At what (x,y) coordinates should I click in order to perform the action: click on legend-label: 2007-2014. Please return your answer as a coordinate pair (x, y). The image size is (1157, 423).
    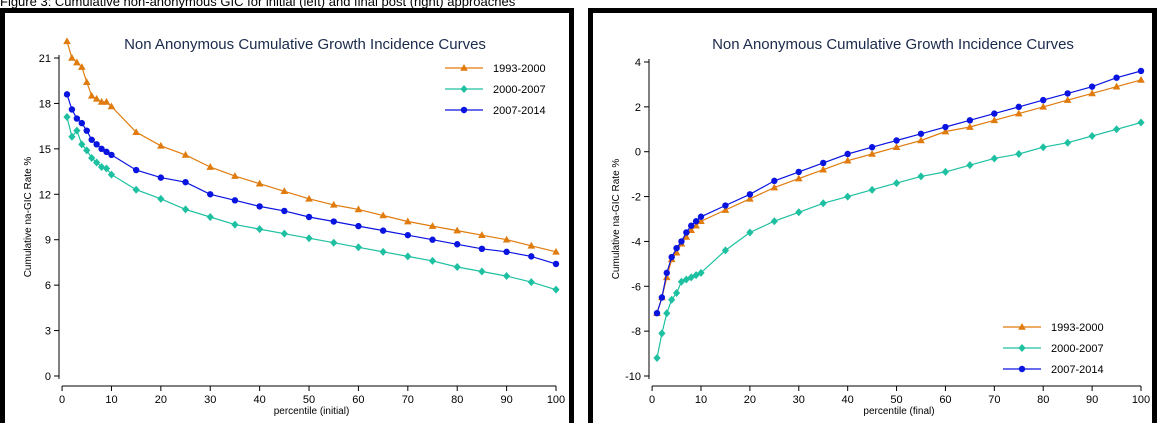
    Looking at the image, I should click on (1077, 370).